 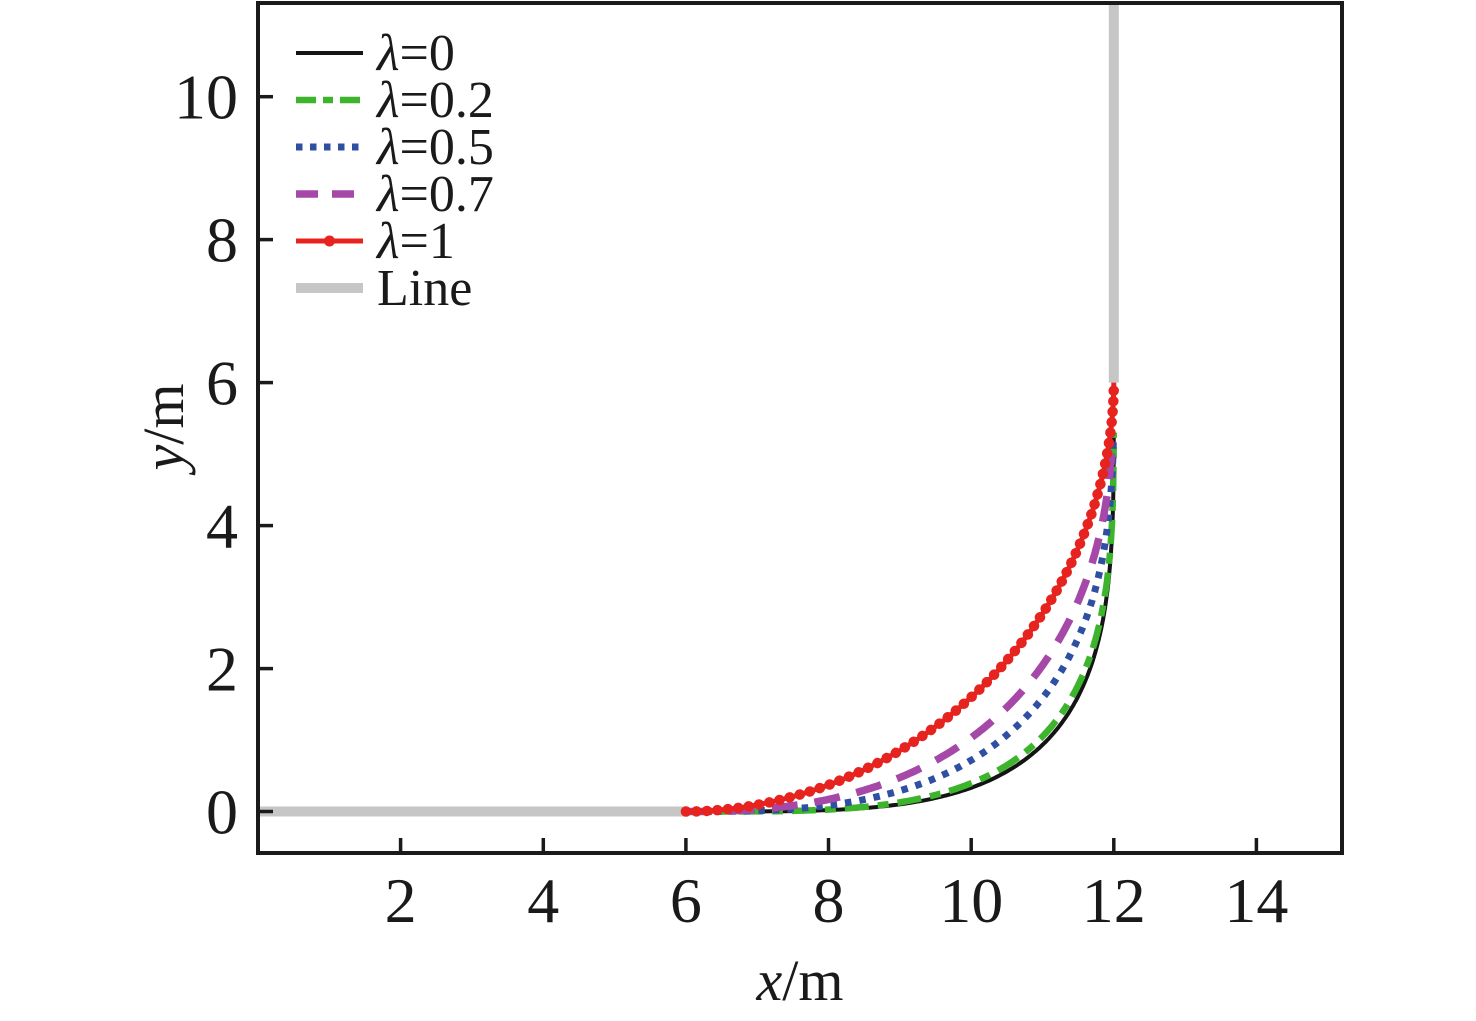 I want to click on legend-label-lambda-0-5: λ=0.5, so click(x=434, y=147).